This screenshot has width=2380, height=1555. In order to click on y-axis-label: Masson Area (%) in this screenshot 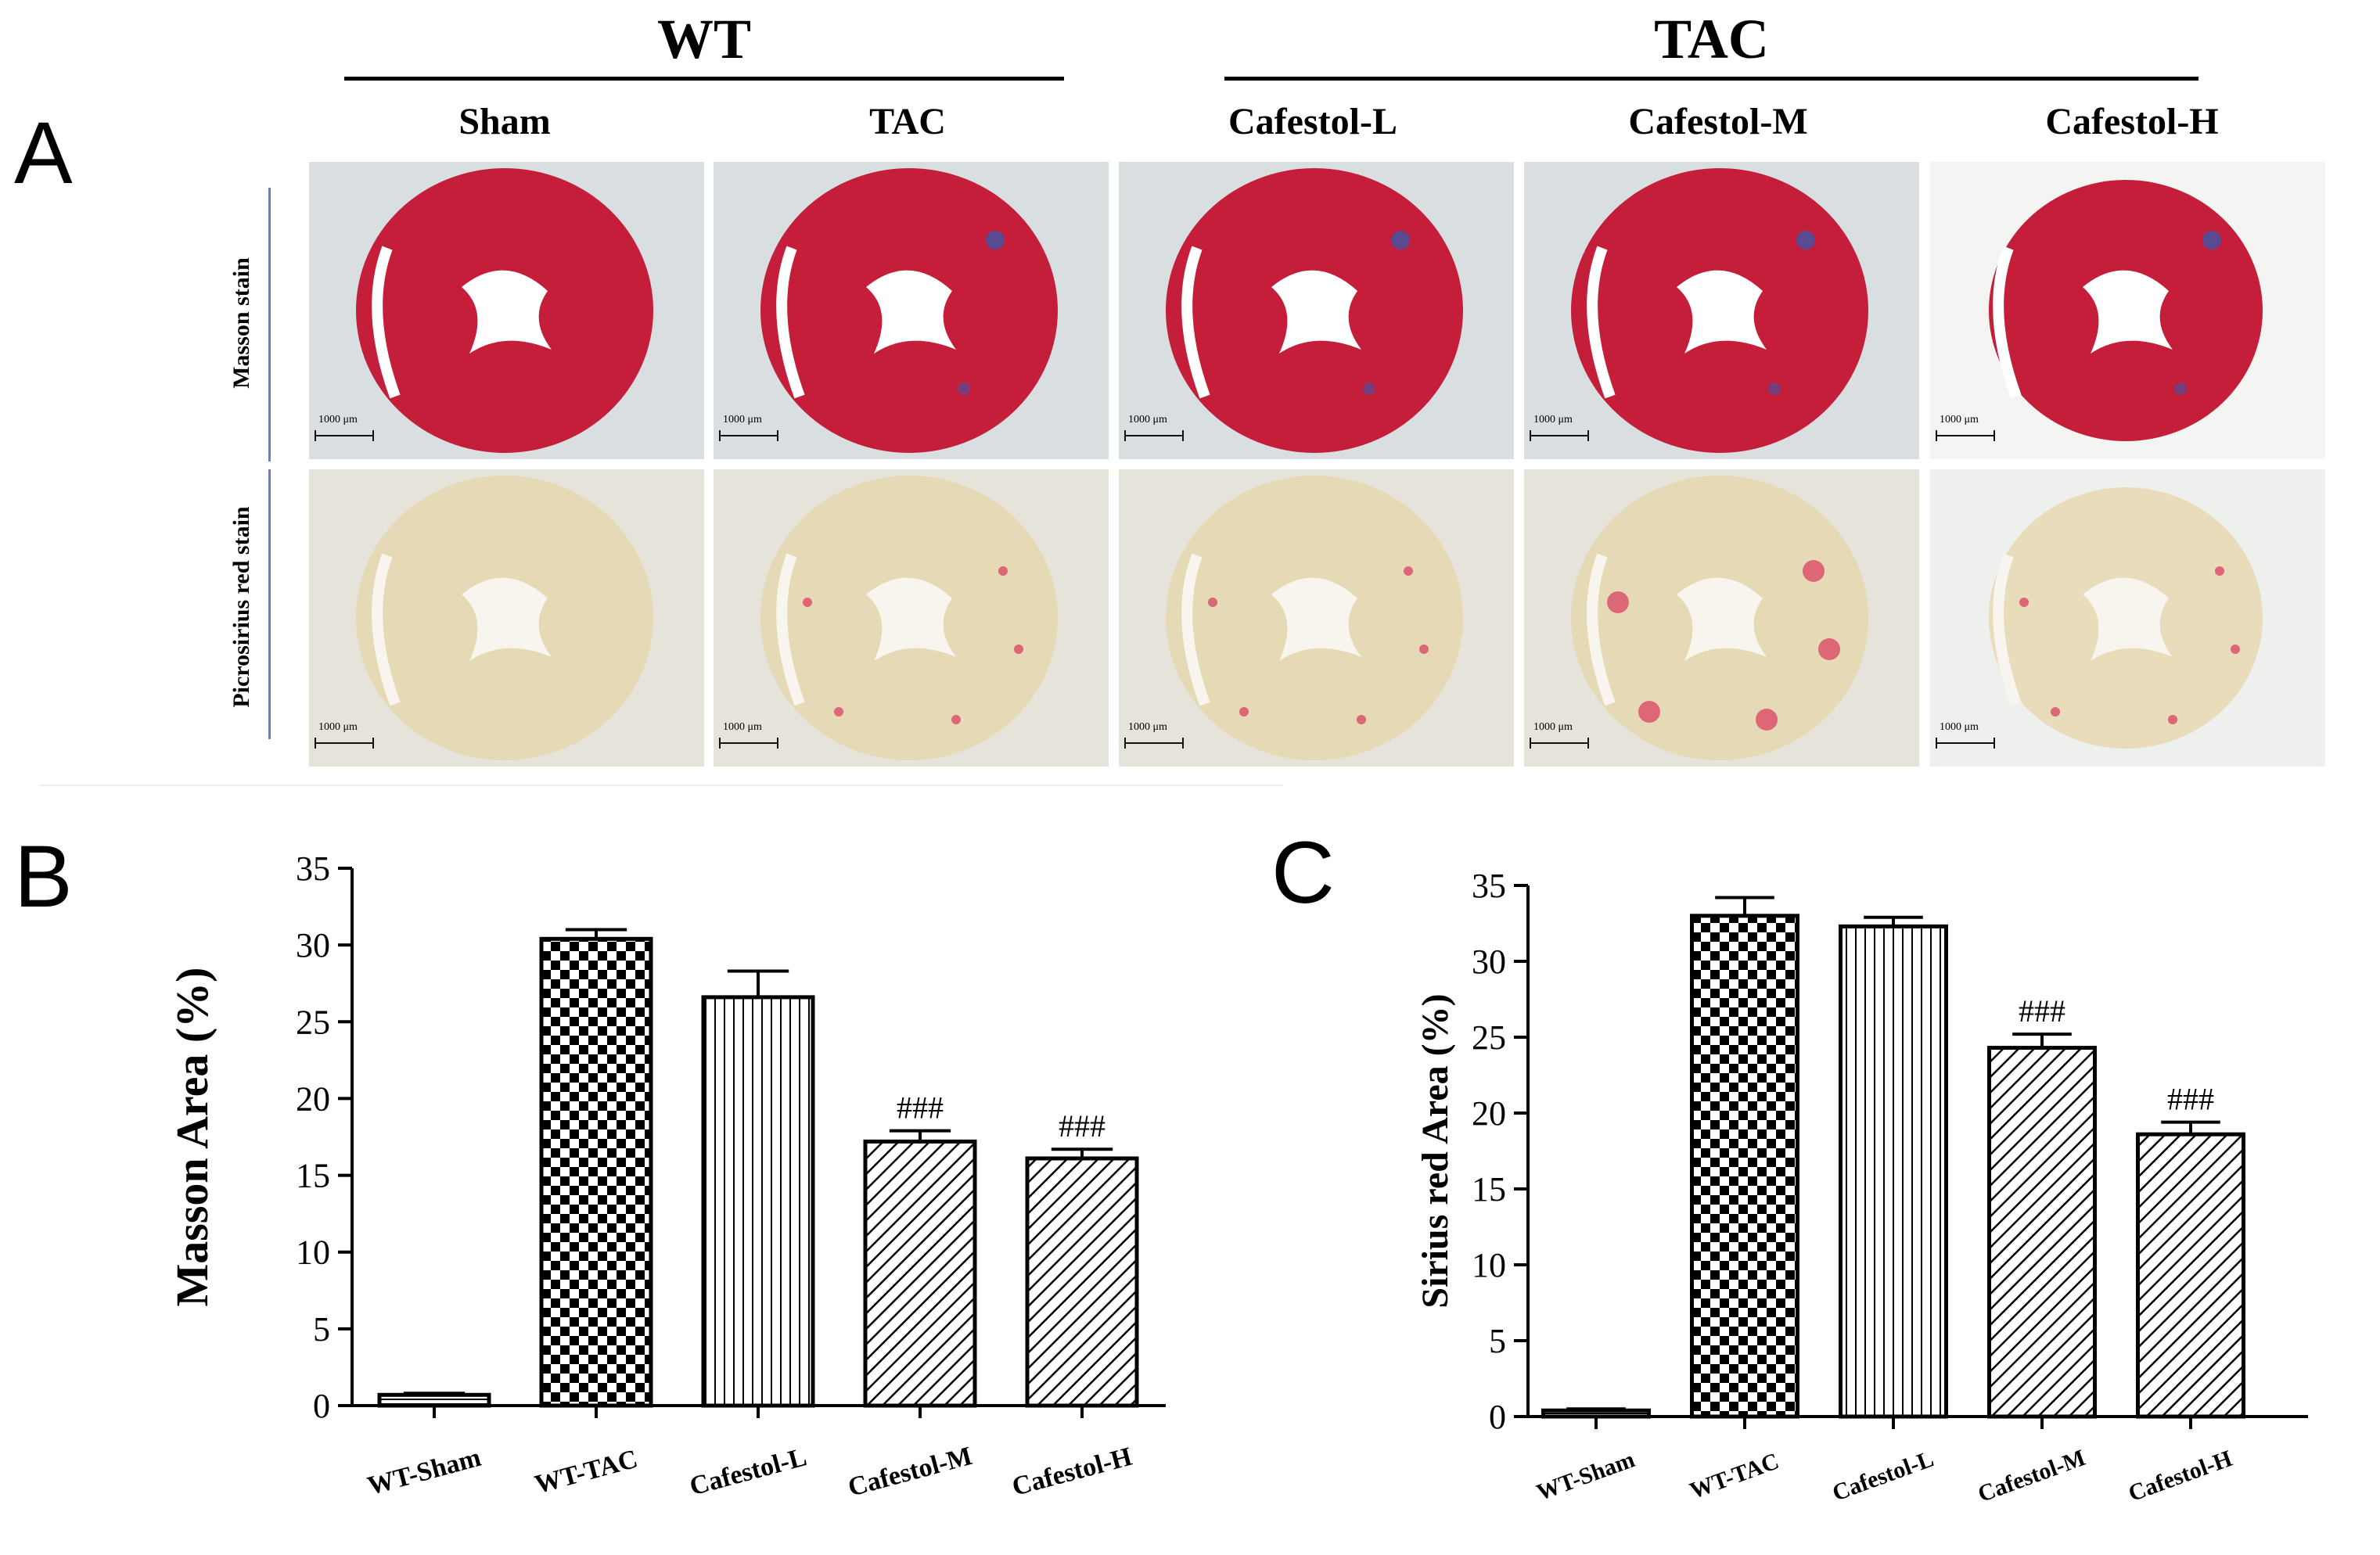, I will do `click(192, 1137)`.